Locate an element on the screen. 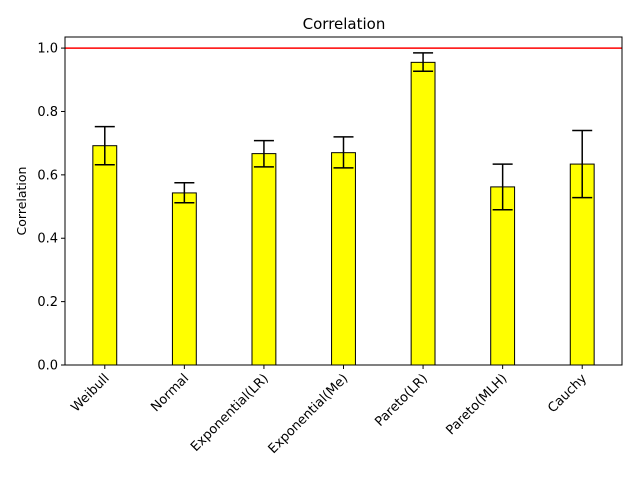 The width and height of the screenshot is (640, 480). y-axis-label: Correlation is located at coordinates (21, 201).